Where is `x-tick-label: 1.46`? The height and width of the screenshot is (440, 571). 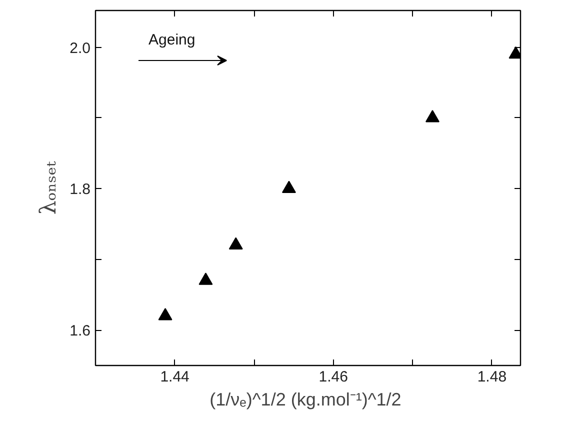
x-tick-label: 1.46 is located at coordinates (333, 377).